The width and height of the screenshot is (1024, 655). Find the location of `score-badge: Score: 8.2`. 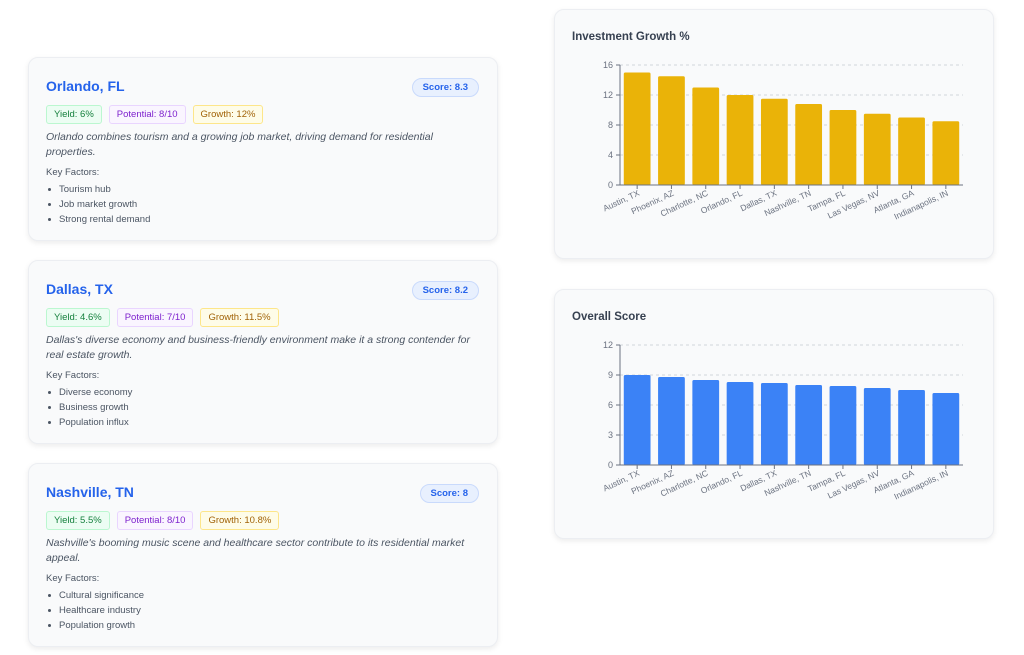

score-badge: Score: 8.2 is located at coordinates (445, 290).